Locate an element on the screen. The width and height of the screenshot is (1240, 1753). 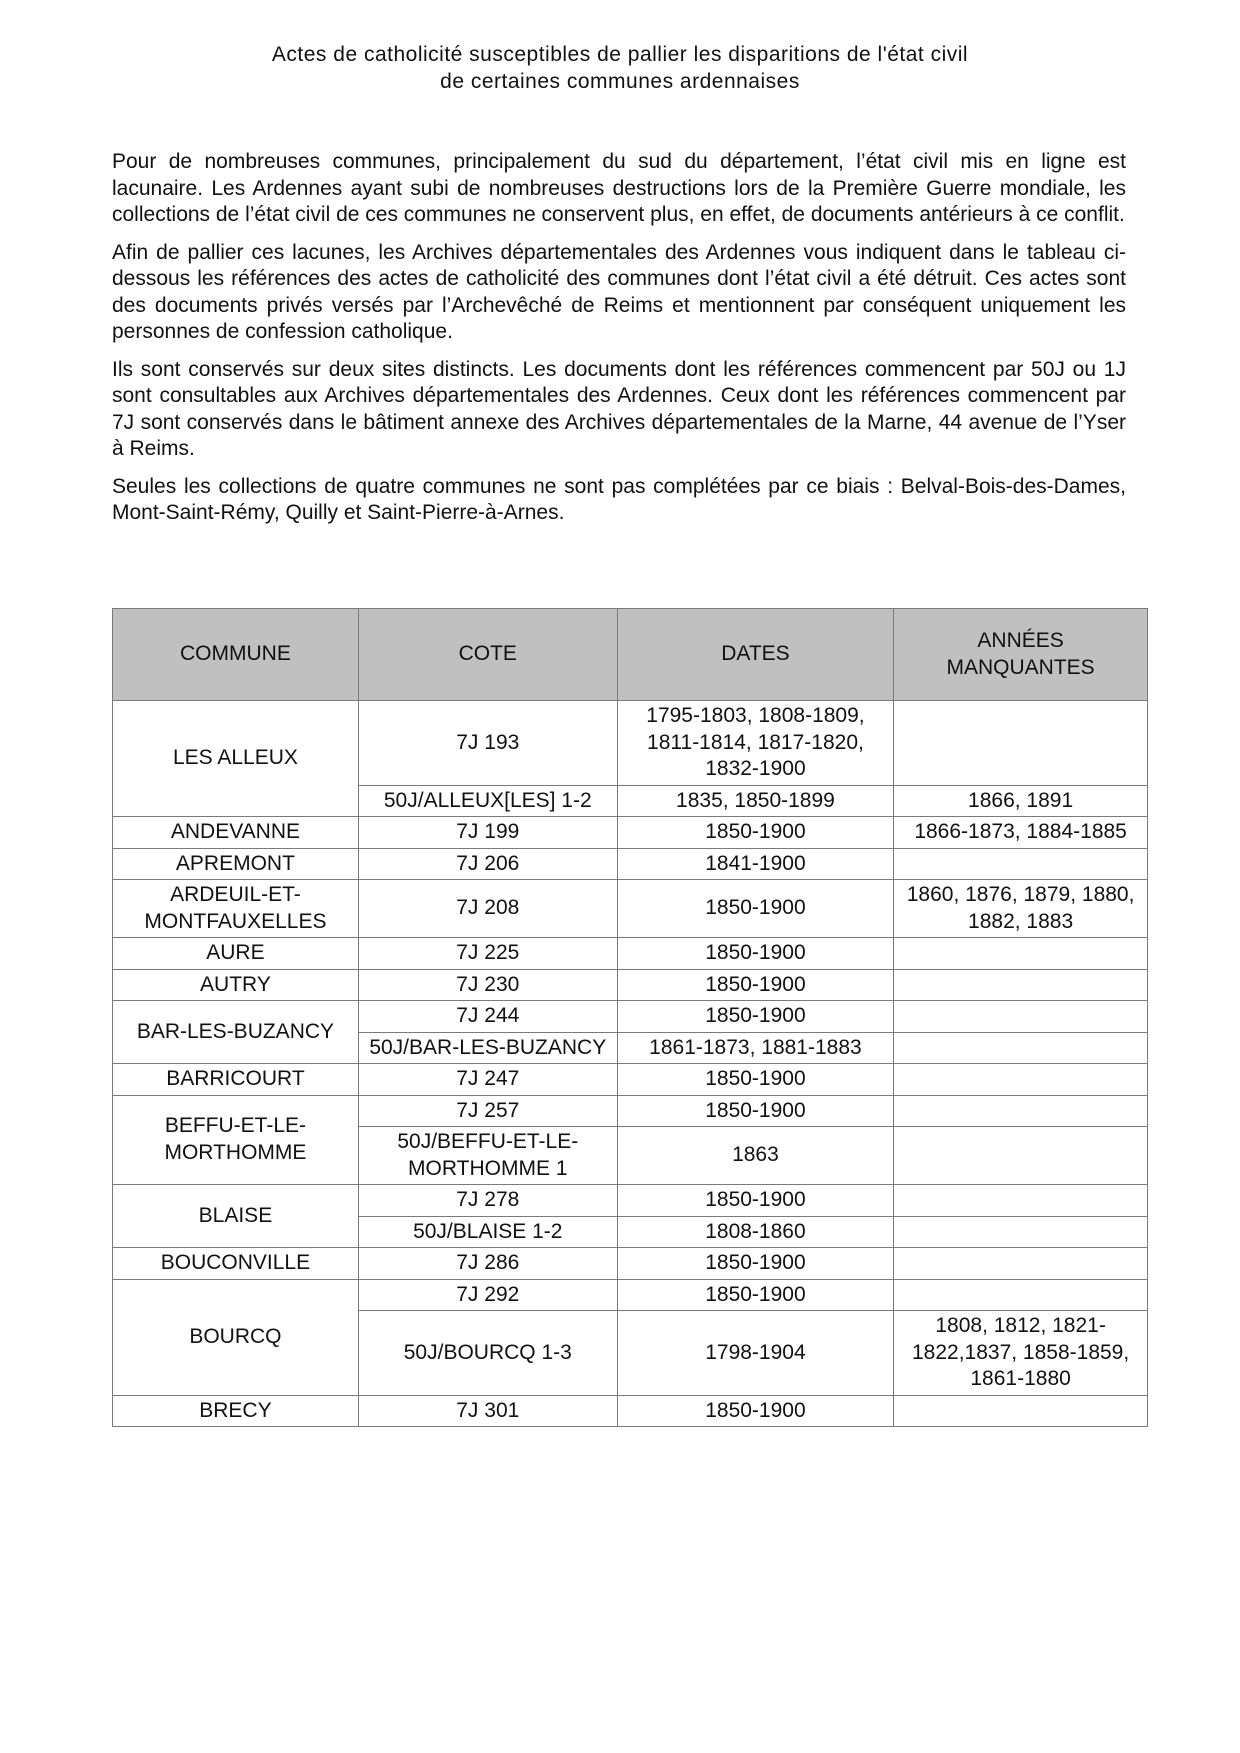
cell-commune: ANDEVANNE is located at coordinates (235, 832).